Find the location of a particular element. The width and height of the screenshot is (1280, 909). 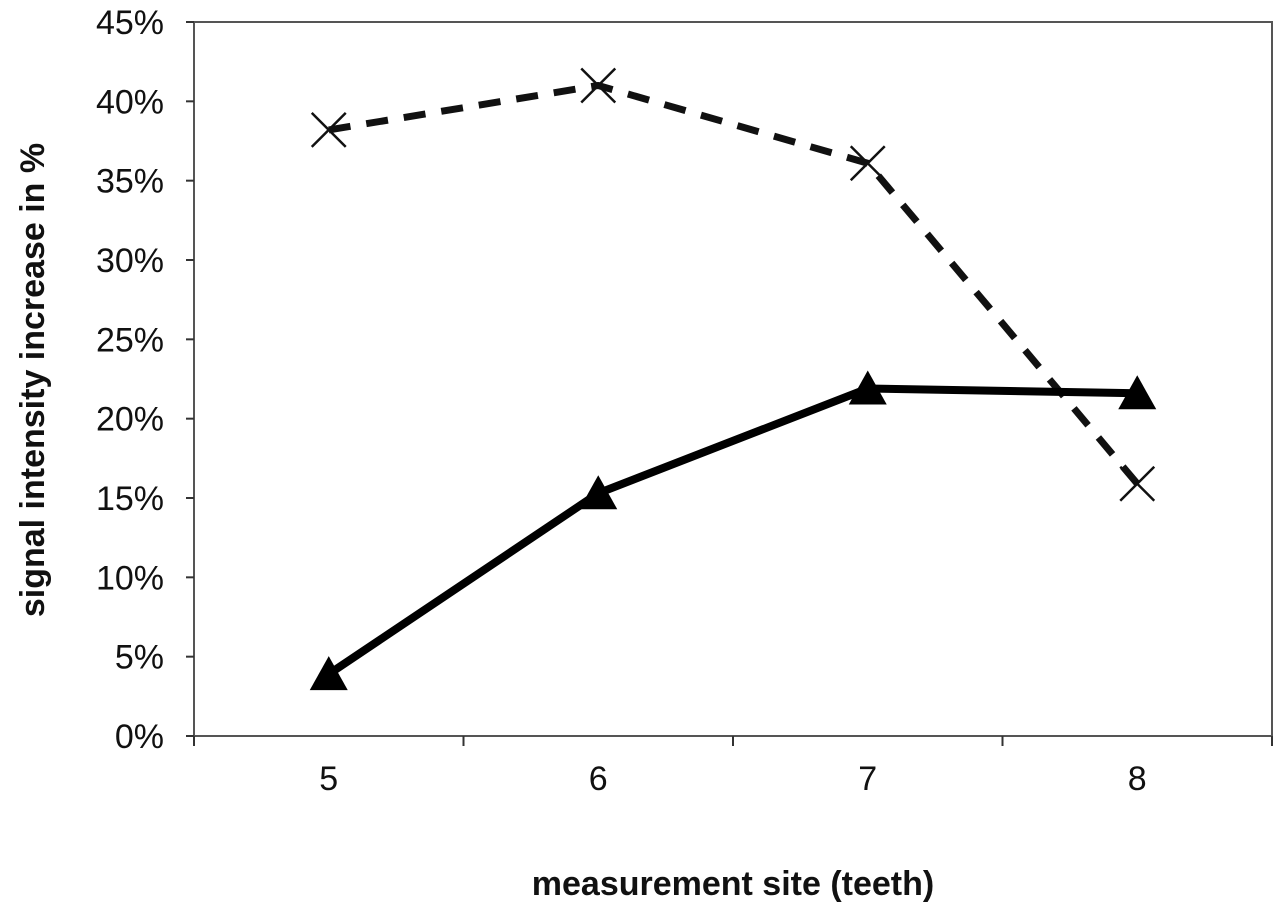

y-tick-label: 35% is located at coordinates (130, 182).